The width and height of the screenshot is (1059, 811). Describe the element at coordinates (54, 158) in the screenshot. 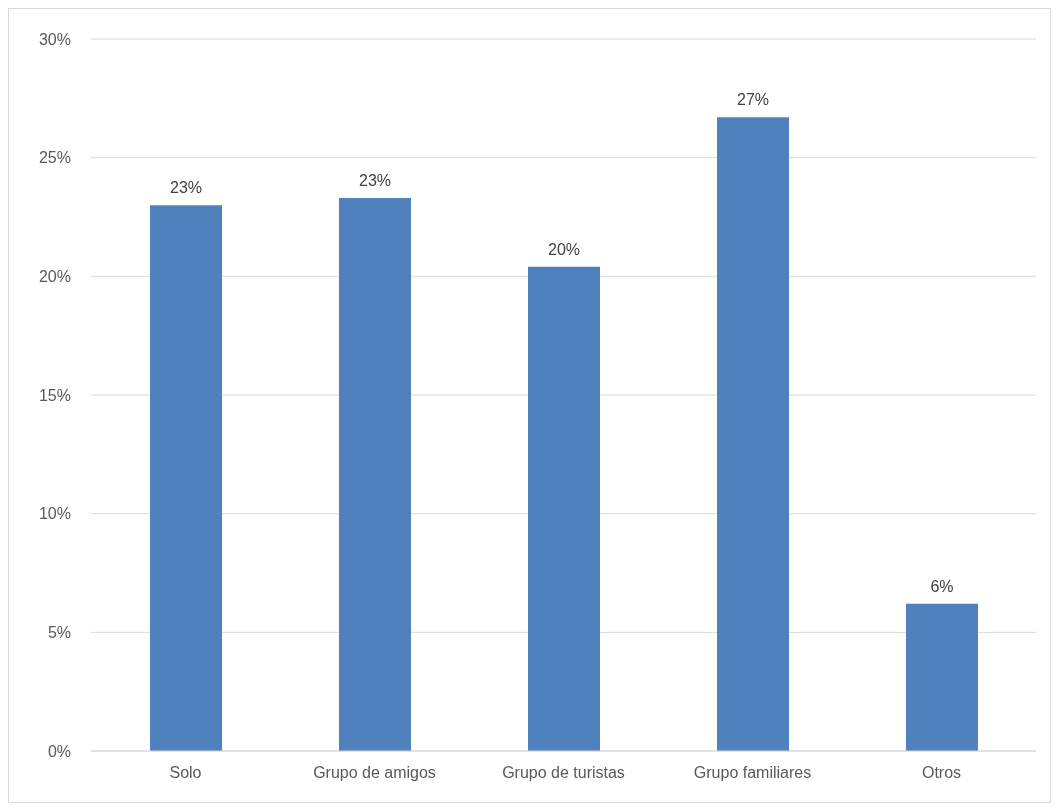

I see `y-tick-label: 25%` at that location.